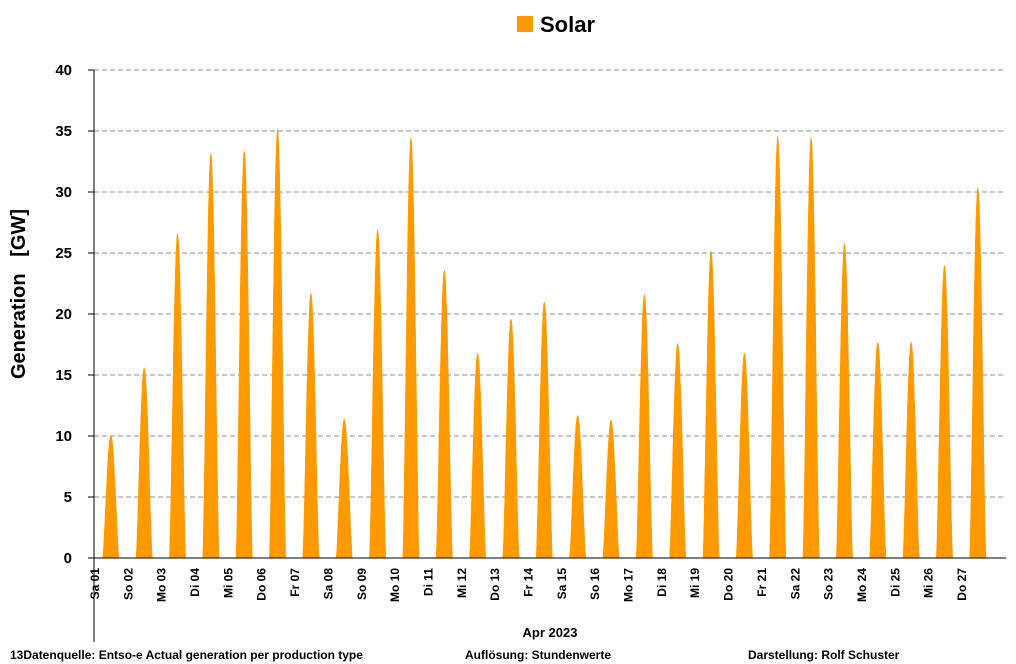 The height and width of the screenshot is (664, 1016). I want to click on x-tick-label: Fr 14, so click(528, 582).